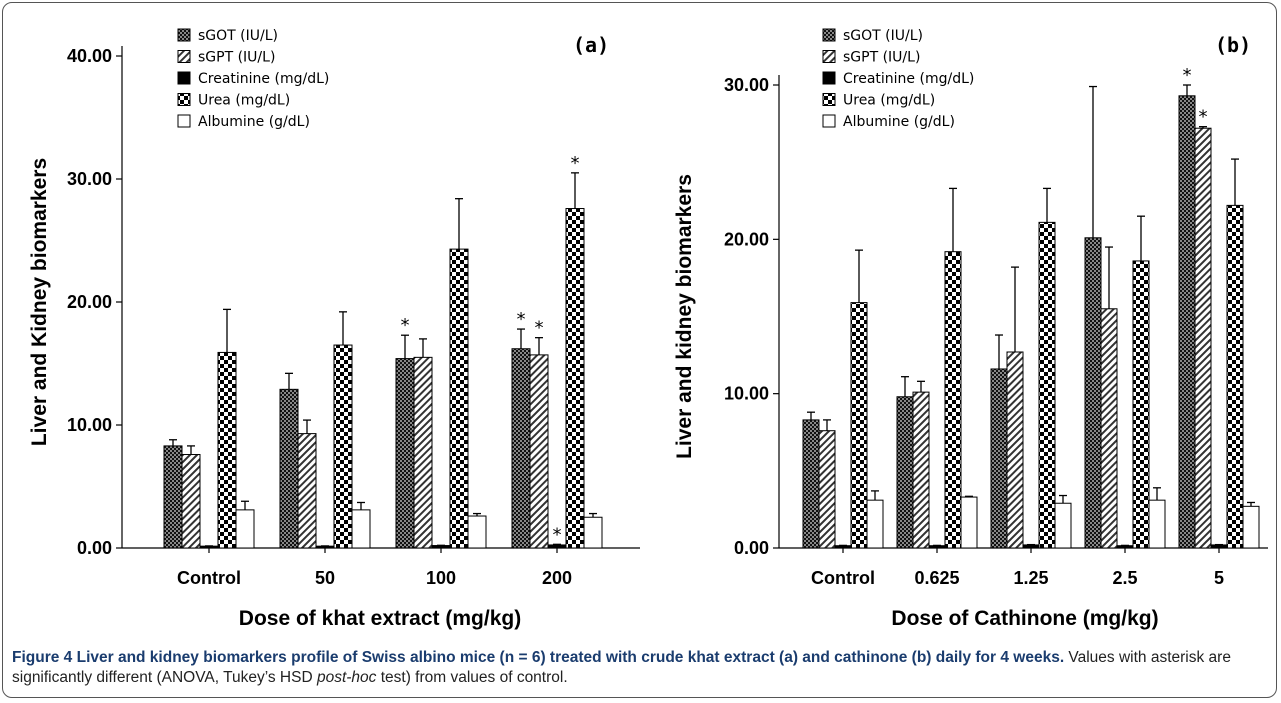 Image resolution: width=1281 pixels, height=703 pixels. Describe the element at coordinates (346, 677) in the screenshot. I see `caption-italic: post-hoc` at that location.